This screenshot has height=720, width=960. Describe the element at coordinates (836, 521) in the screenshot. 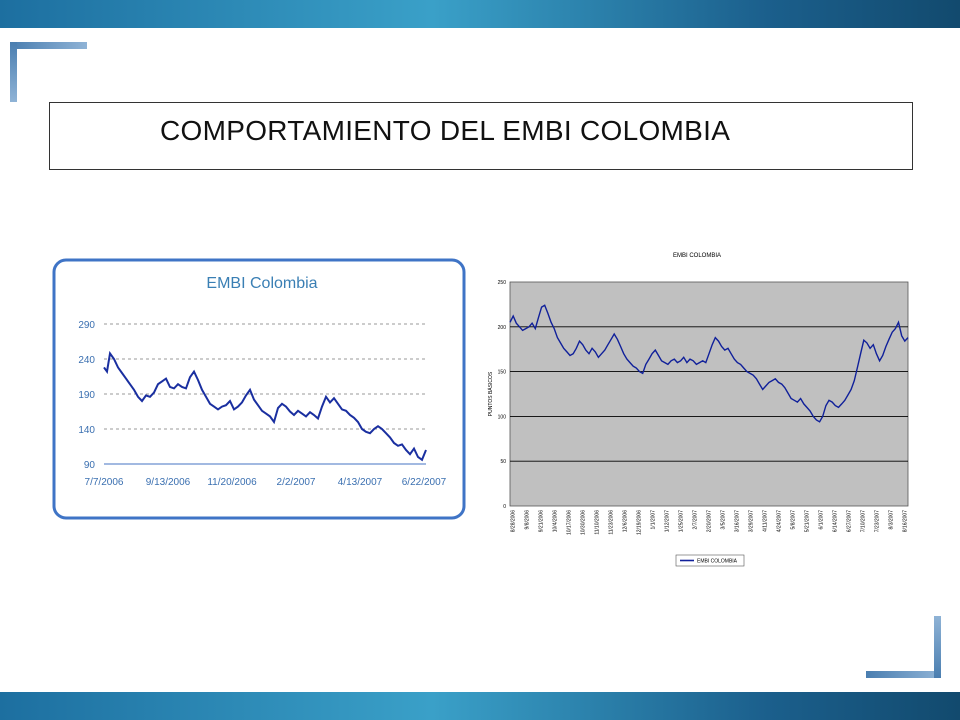

I see `right-x-tick-label: 6/14/2007` at that location.